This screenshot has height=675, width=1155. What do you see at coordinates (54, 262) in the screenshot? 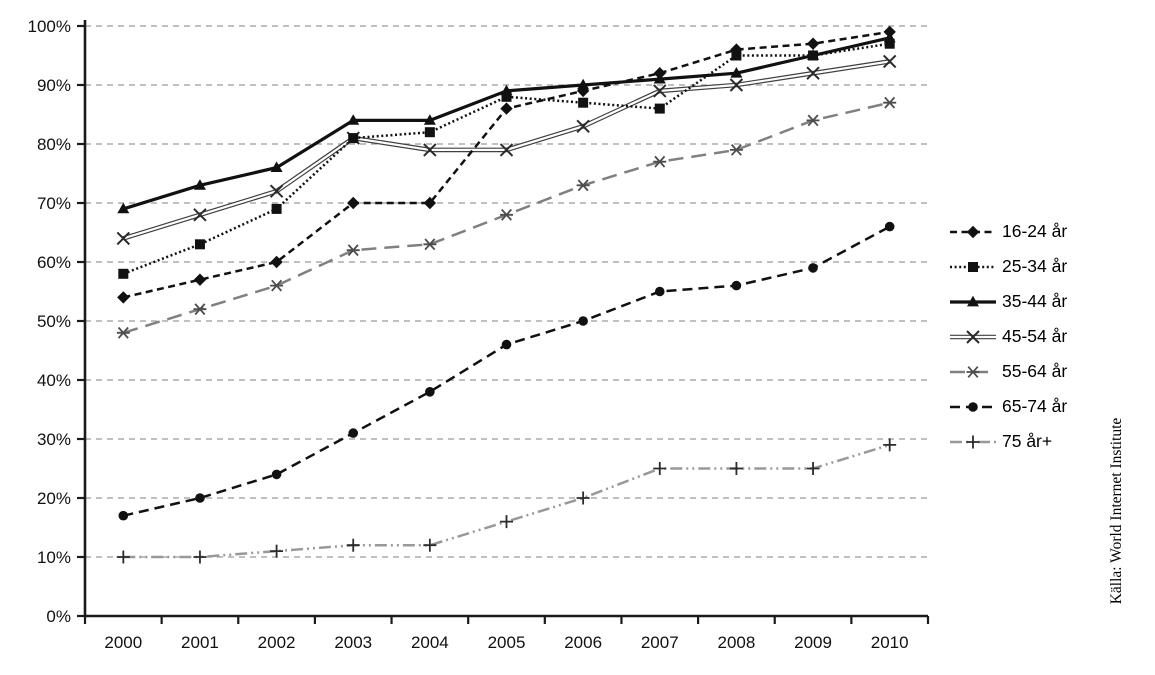
I see `y-tick-label: 60%` at bounding box center [54, 262].